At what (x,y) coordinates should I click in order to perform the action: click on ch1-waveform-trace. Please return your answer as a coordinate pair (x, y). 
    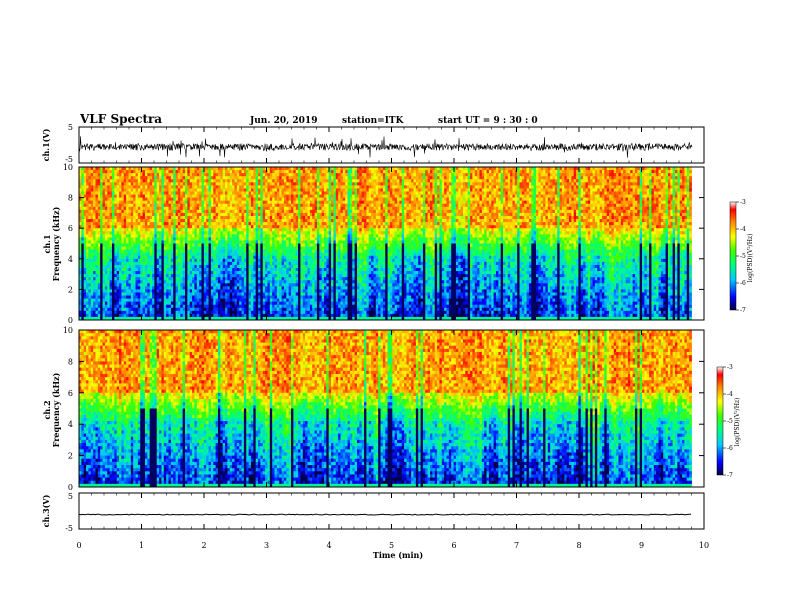
    Looking at the image, I should click on (385, 147).